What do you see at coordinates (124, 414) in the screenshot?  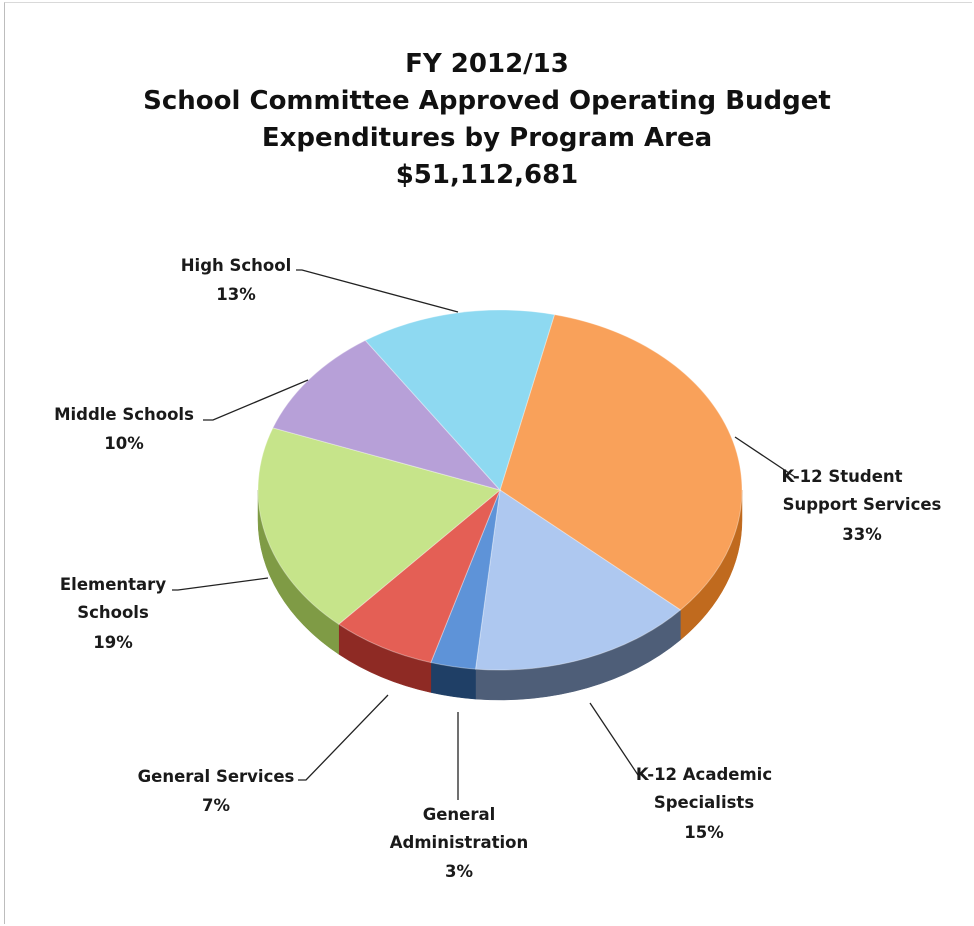 I see `slice-label-middle-schools-line-1: Middle Schools` at bounding box center [124, 414].